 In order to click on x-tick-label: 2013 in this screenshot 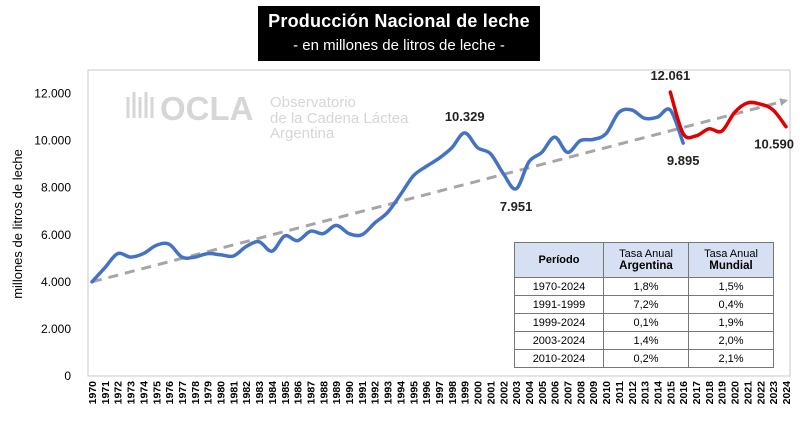, I will do `click(646, 393)`.